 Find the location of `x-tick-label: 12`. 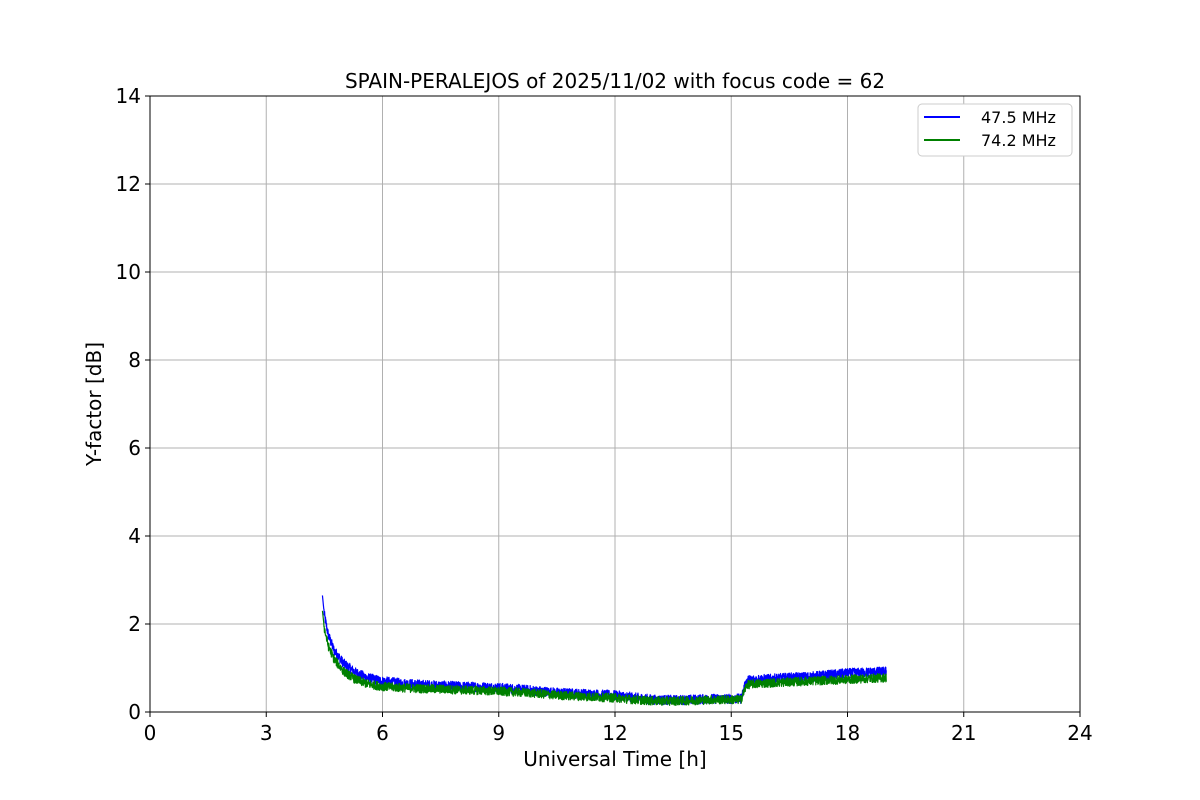

x-tick-label: 12 is located at coordinates (614, 733).